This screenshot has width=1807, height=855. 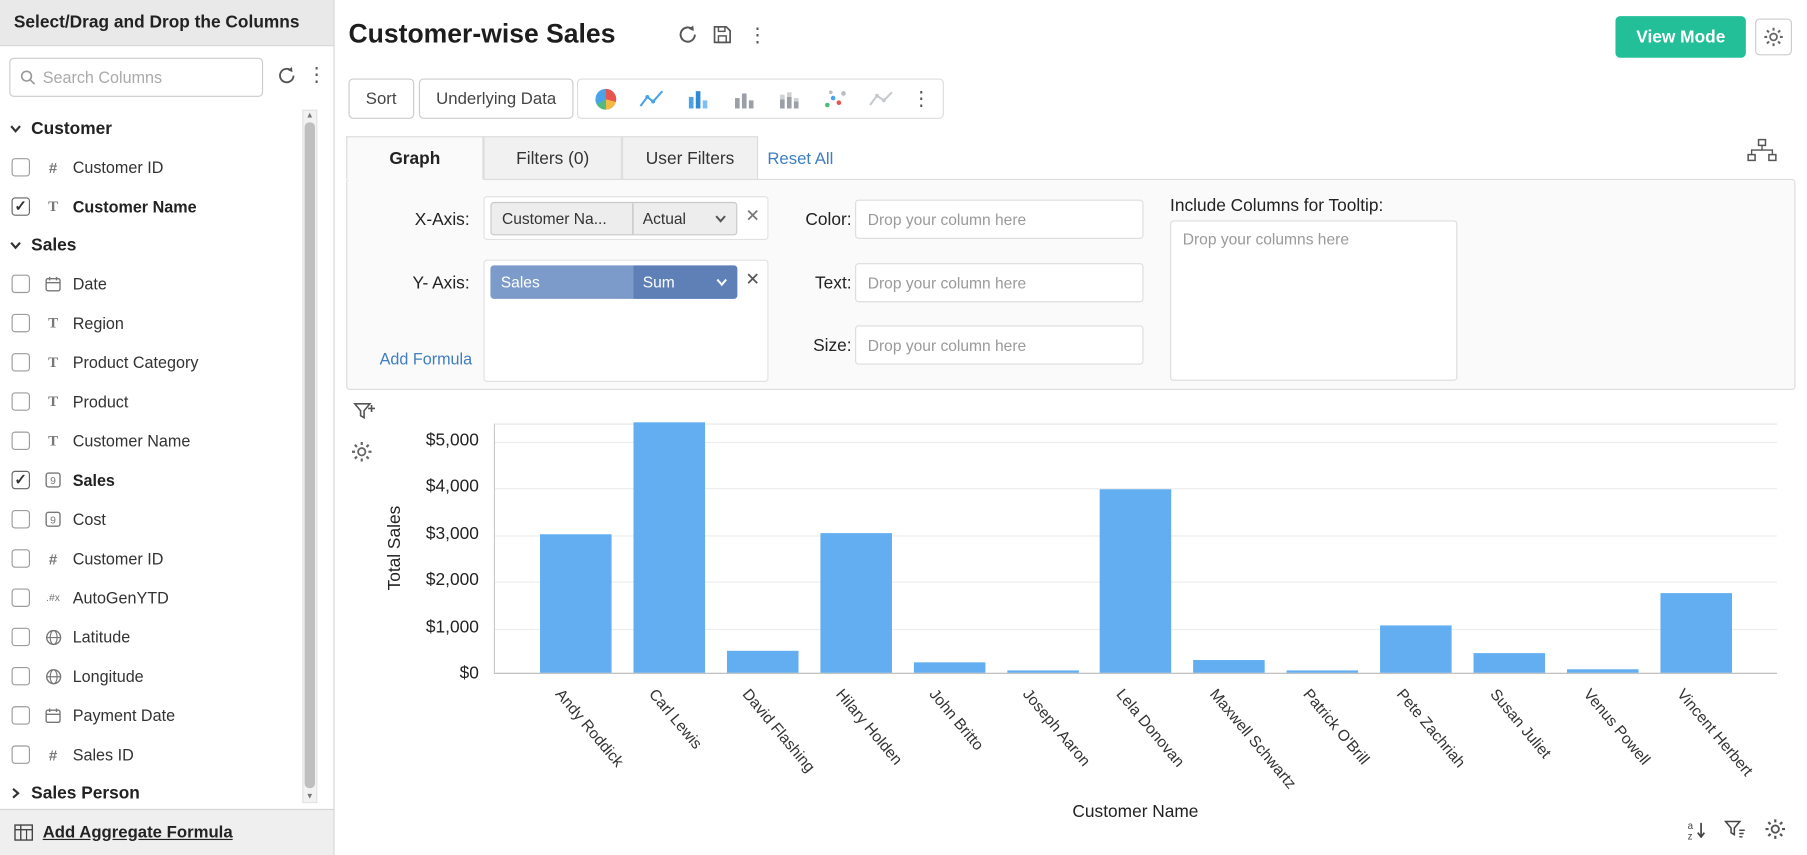 I want to click on add-filter-icon, so click(x=364, y=413).